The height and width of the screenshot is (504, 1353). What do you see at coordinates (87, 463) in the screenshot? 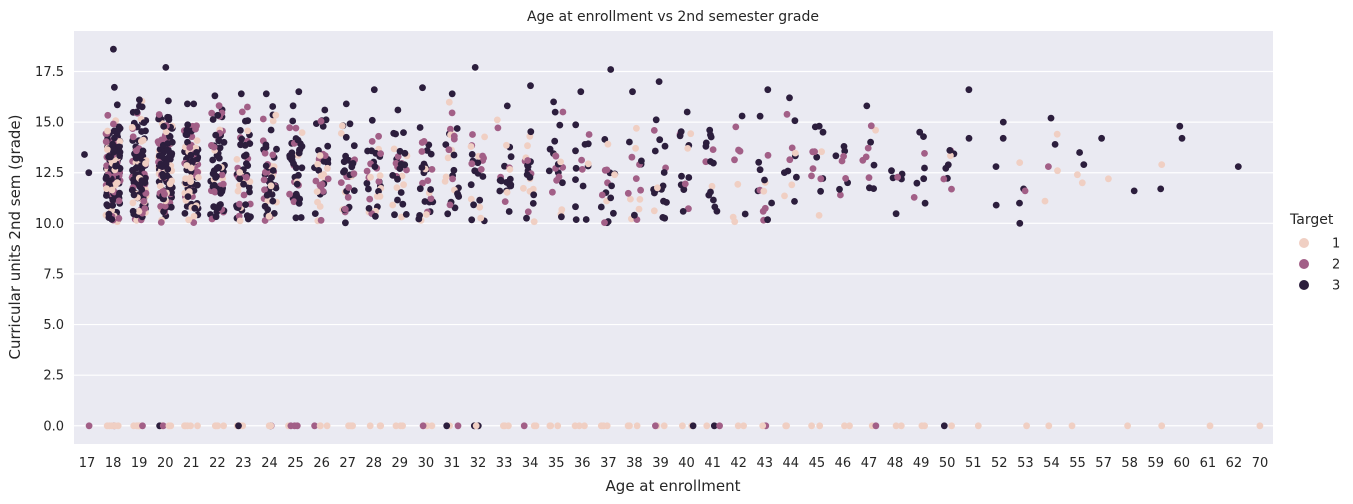
I see `x-tick-label: 17` at bounding box center [87, 463].